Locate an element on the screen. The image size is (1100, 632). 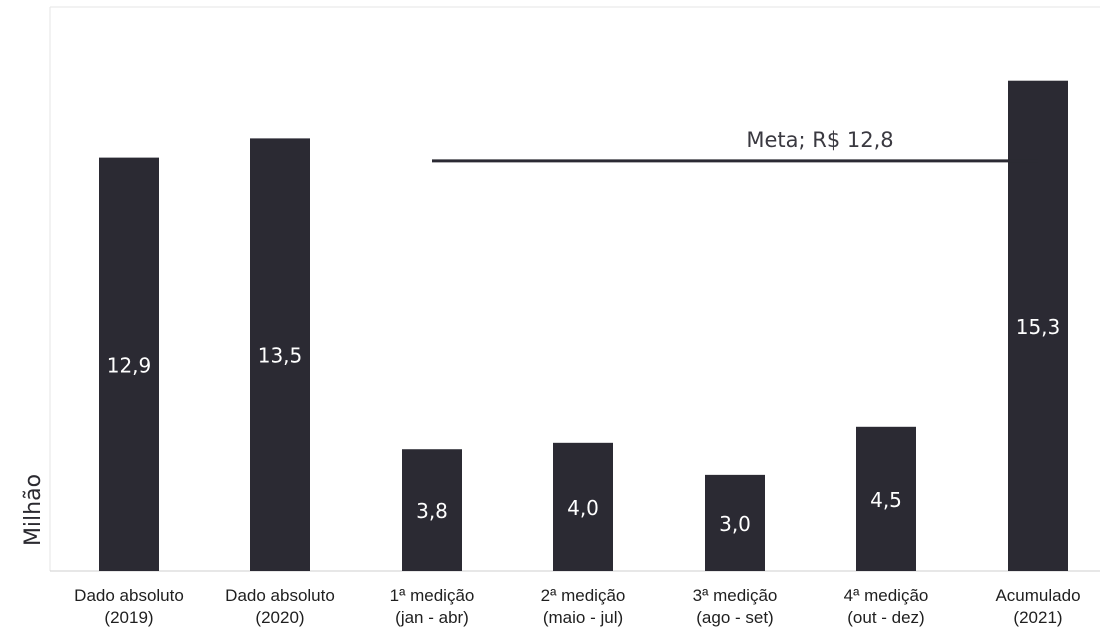
x-tick-label-5-line-2: (ago - set) is located at coordinates (734, 617).